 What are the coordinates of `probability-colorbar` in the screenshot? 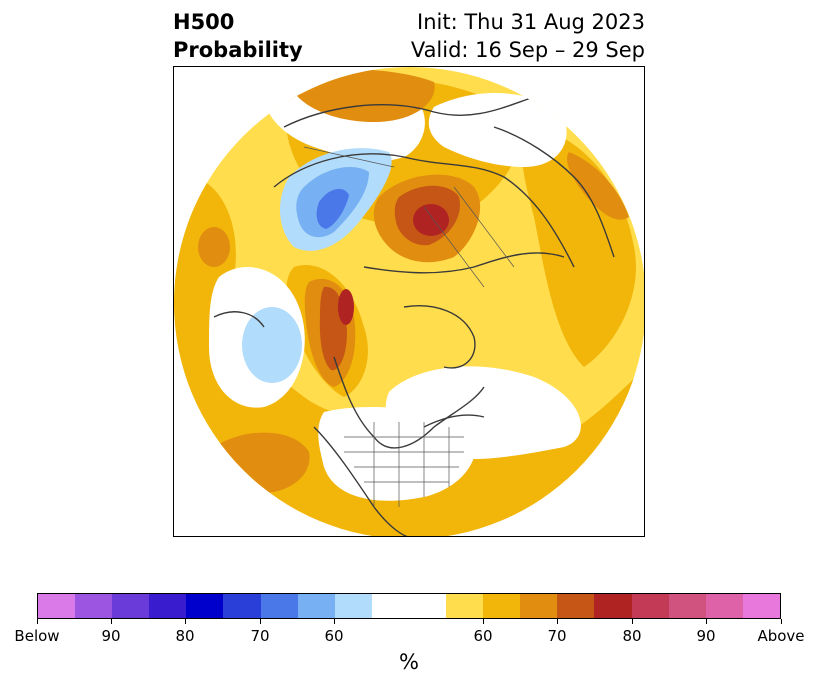 It's located at (409, 606).